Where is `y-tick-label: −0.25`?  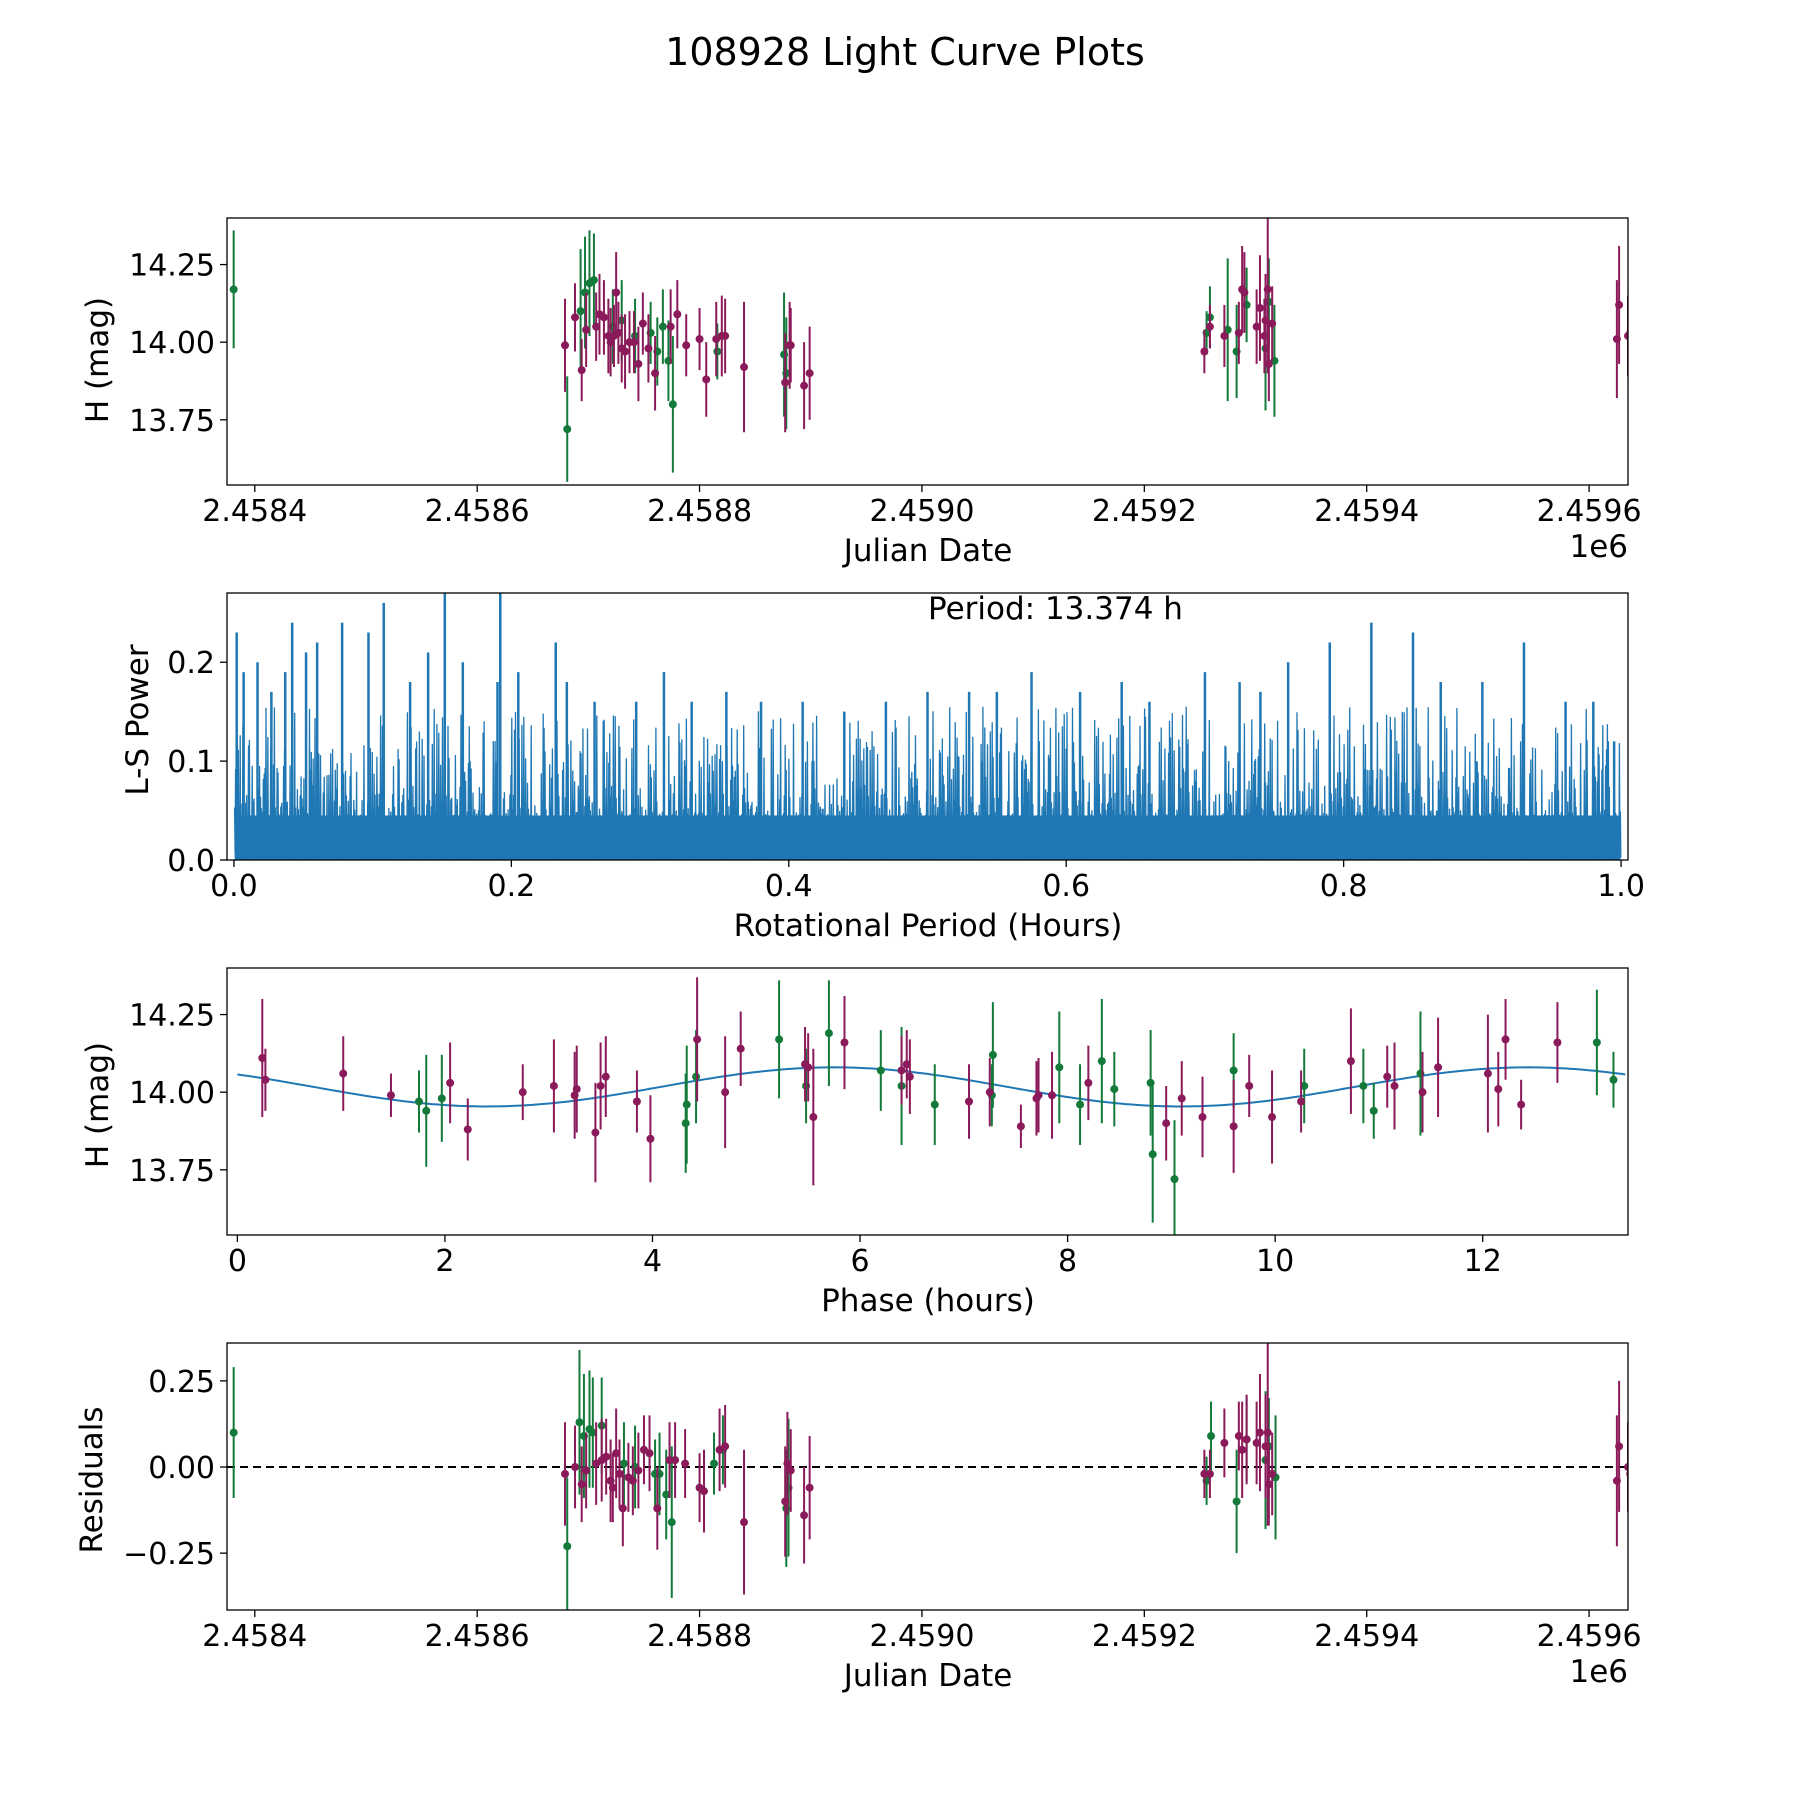
y-tick-label: −0.25 is located at coordinates (169, 1554).